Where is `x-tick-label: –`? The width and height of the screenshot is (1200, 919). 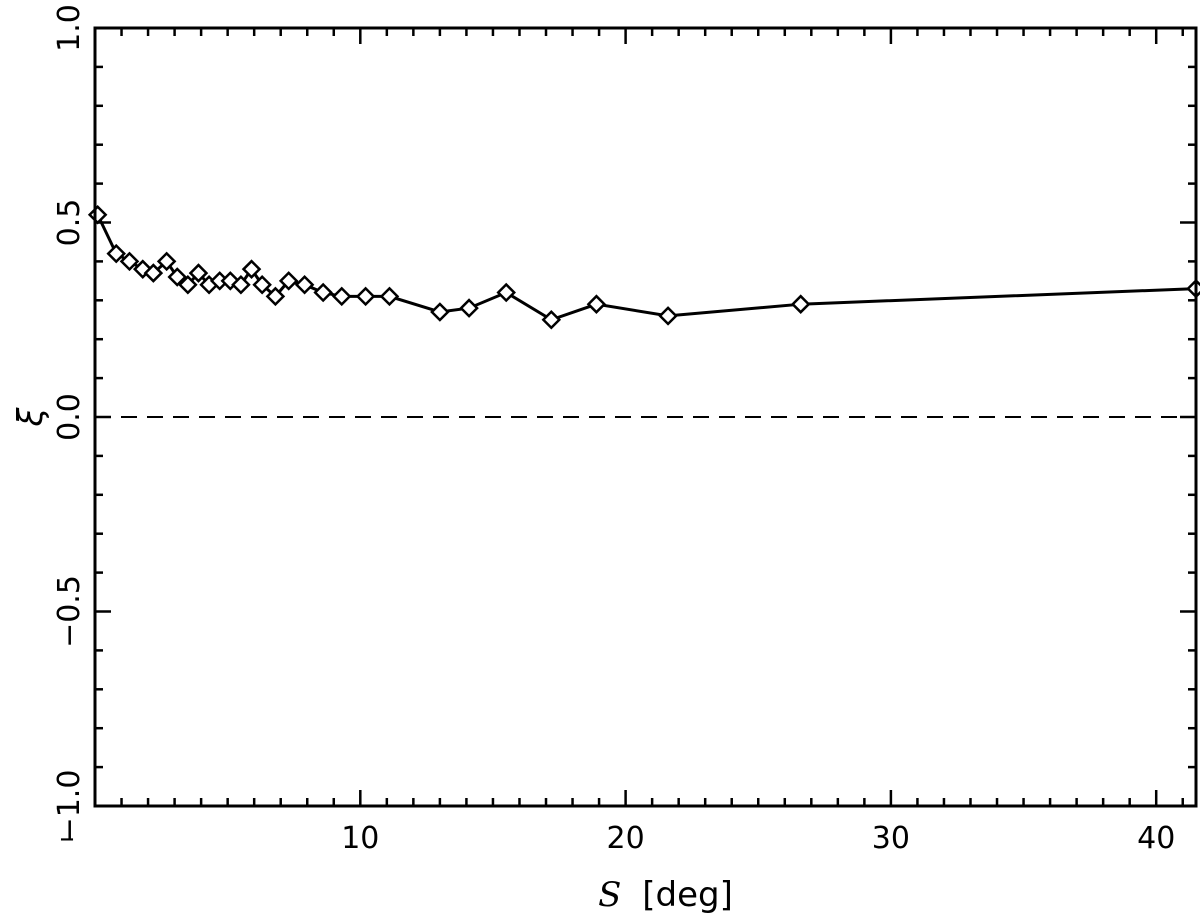 x-tick-label: – is located at coordinates (67, 838).